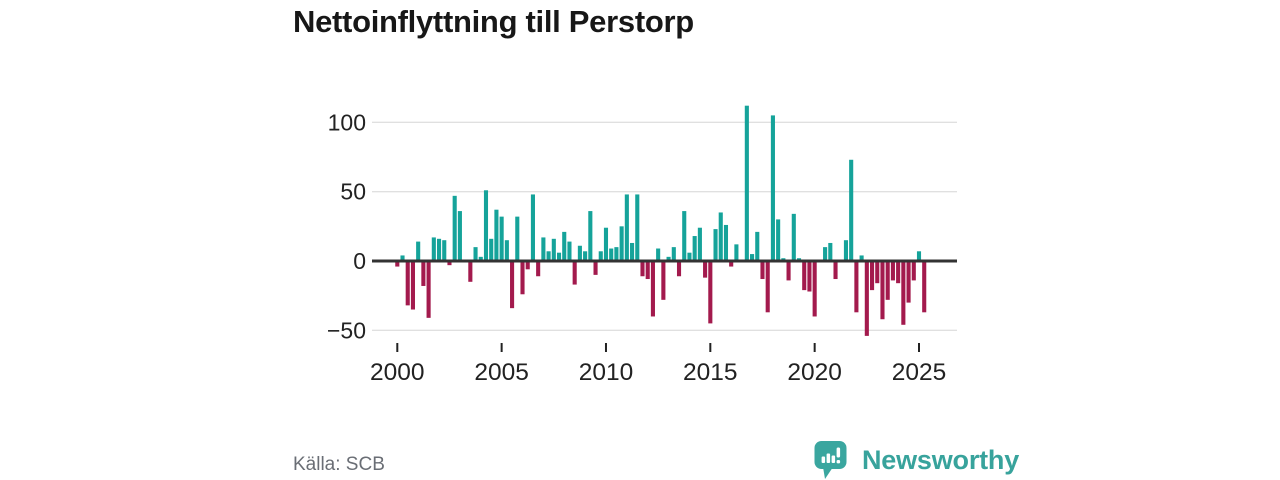  What do you see at coordinates (600, 256) in the screenshot?
I see `bar-2009-Q4` at bounding box center [600, 256].